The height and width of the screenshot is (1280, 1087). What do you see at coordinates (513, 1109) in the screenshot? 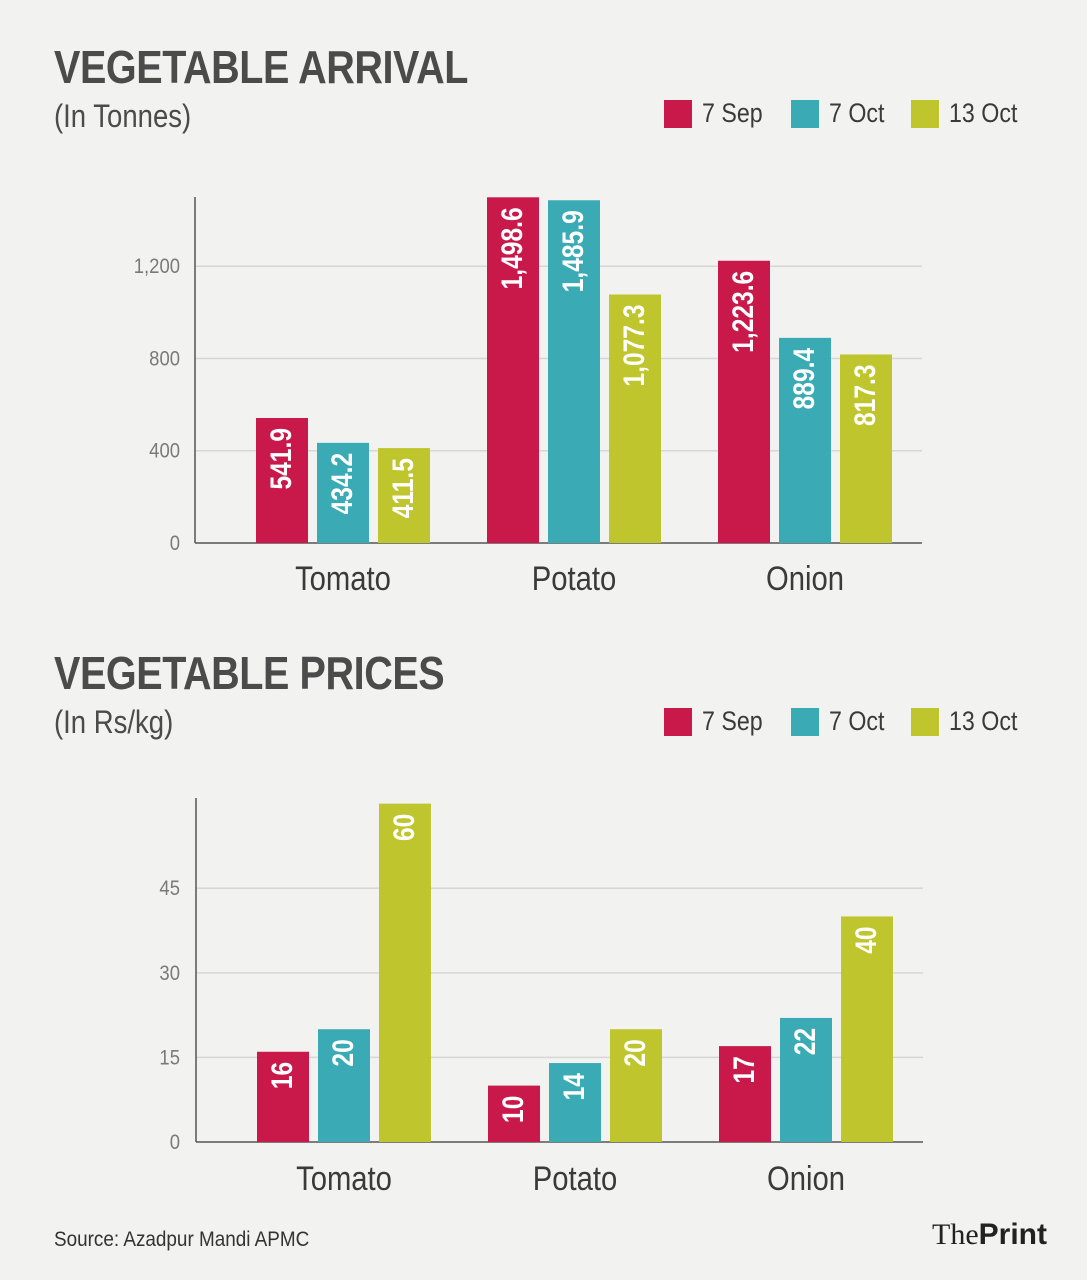
I see `bar-value-label: 10` at bounding box center [513, 1109].